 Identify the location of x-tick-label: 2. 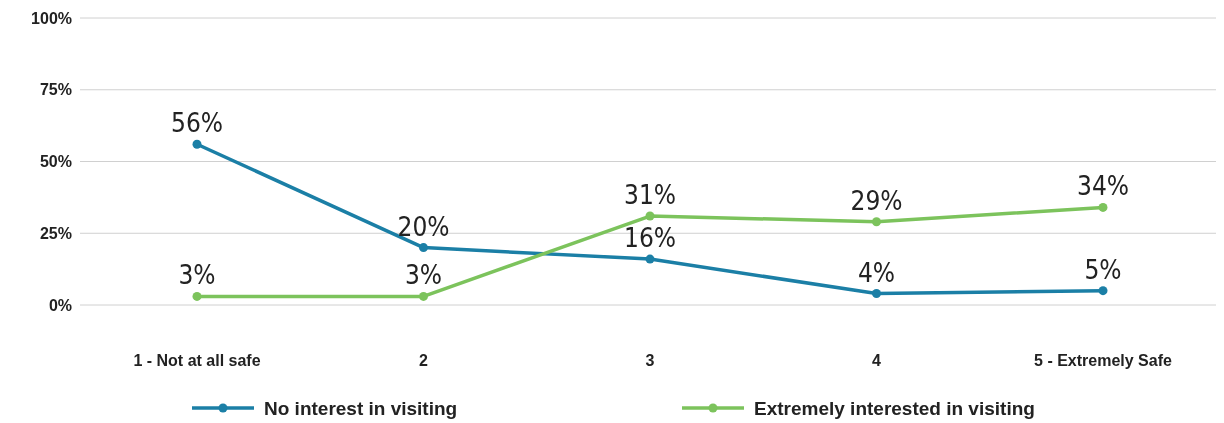
(424, 360).